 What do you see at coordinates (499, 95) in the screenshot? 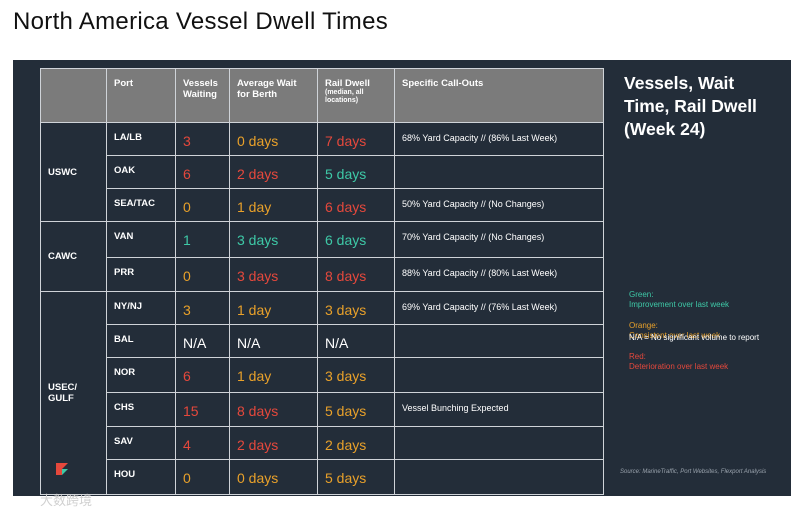
I see `header-cell: Specific Call-Outs` at bounding box center [499, 95].